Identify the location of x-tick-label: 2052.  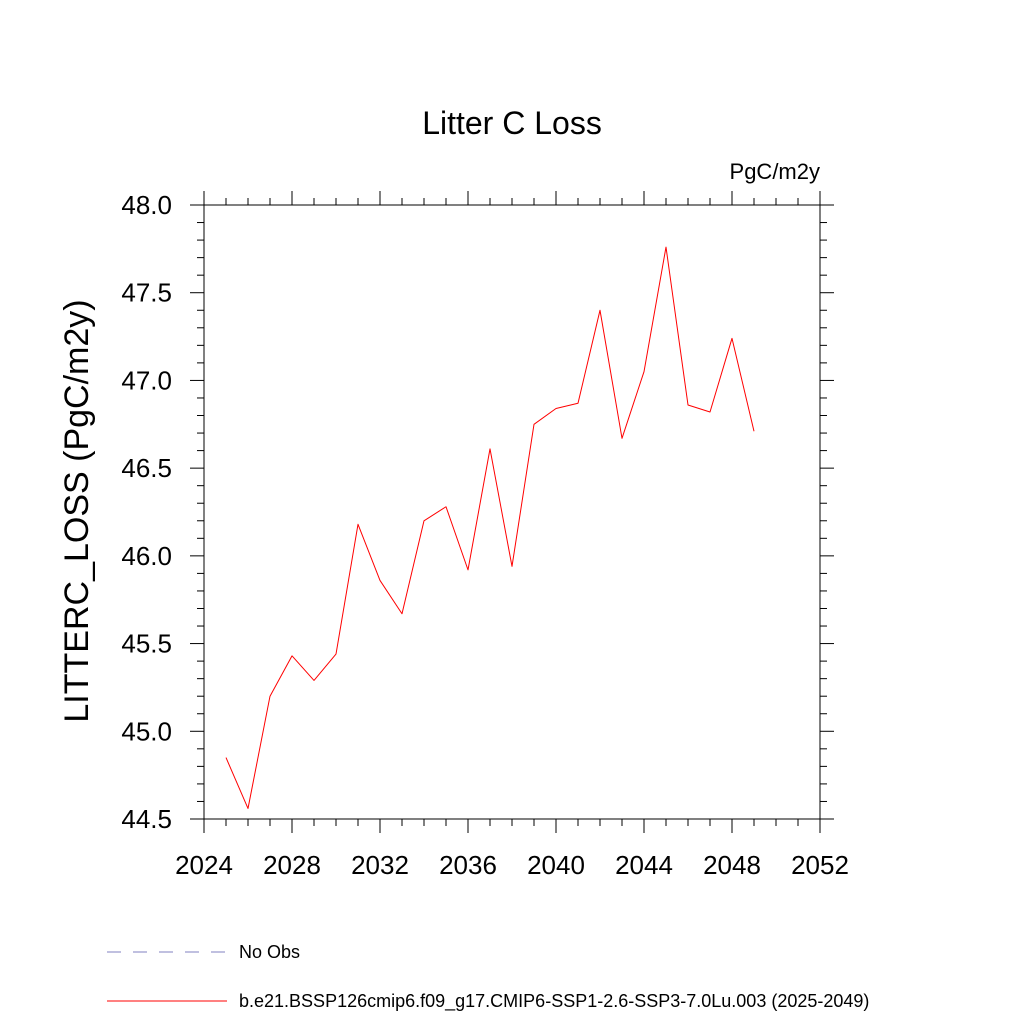
(820, 865).